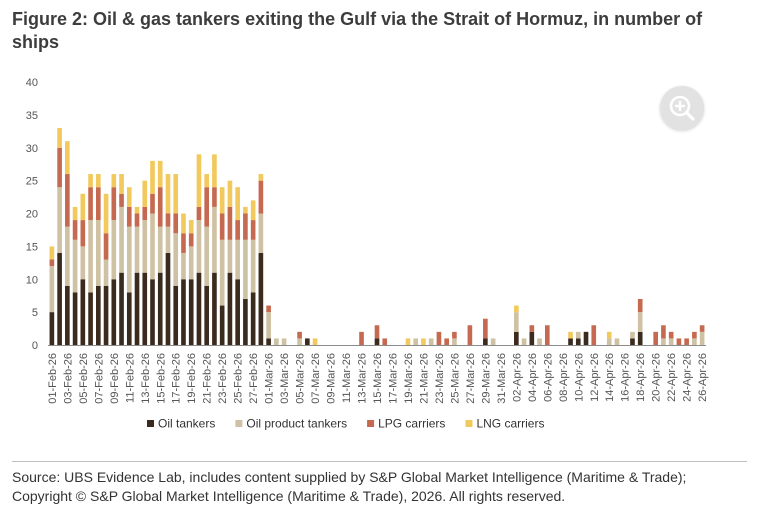 Image resolution: width=757 pixels, height=519 pixels. What do you see at coordinates (411, 424) in the screenshot?
I see `legend-label: LPG carriers` at bounding box center [411, 424].